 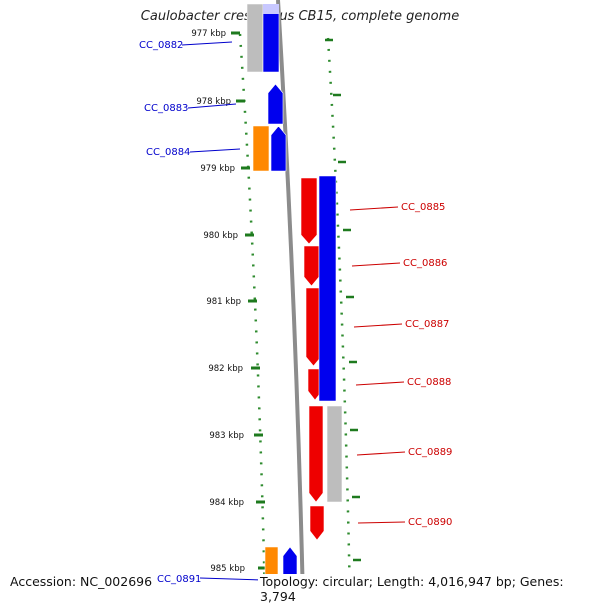 What do you see at coordinates (430, 522) in the screenshot?
I see `gene-label: CC_0890` at bounding box center [430, 522].